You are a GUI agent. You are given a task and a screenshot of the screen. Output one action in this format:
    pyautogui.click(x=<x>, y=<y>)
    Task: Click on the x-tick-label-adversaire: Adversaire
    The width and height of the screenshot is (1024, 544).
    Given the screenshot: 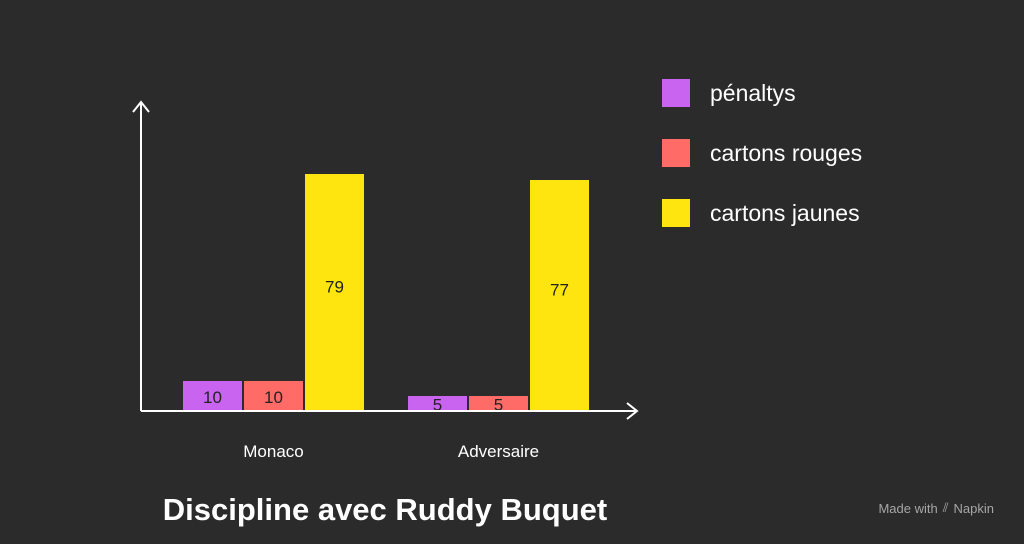 What is the action you would take?
    pyautogui.click(x=498, y=451)
    